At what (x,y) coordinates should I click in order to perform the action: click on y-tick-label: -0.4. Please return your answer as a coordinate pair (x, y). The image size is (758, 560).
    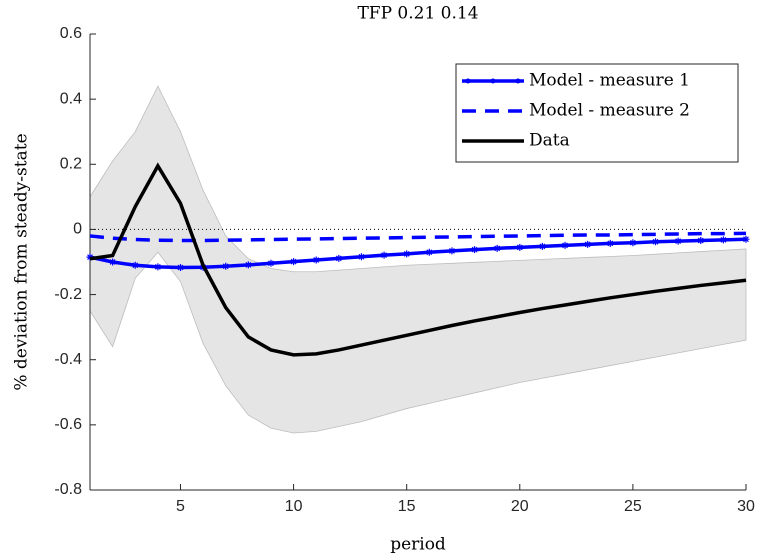
    Looking at the image, I should click on (68, 359).